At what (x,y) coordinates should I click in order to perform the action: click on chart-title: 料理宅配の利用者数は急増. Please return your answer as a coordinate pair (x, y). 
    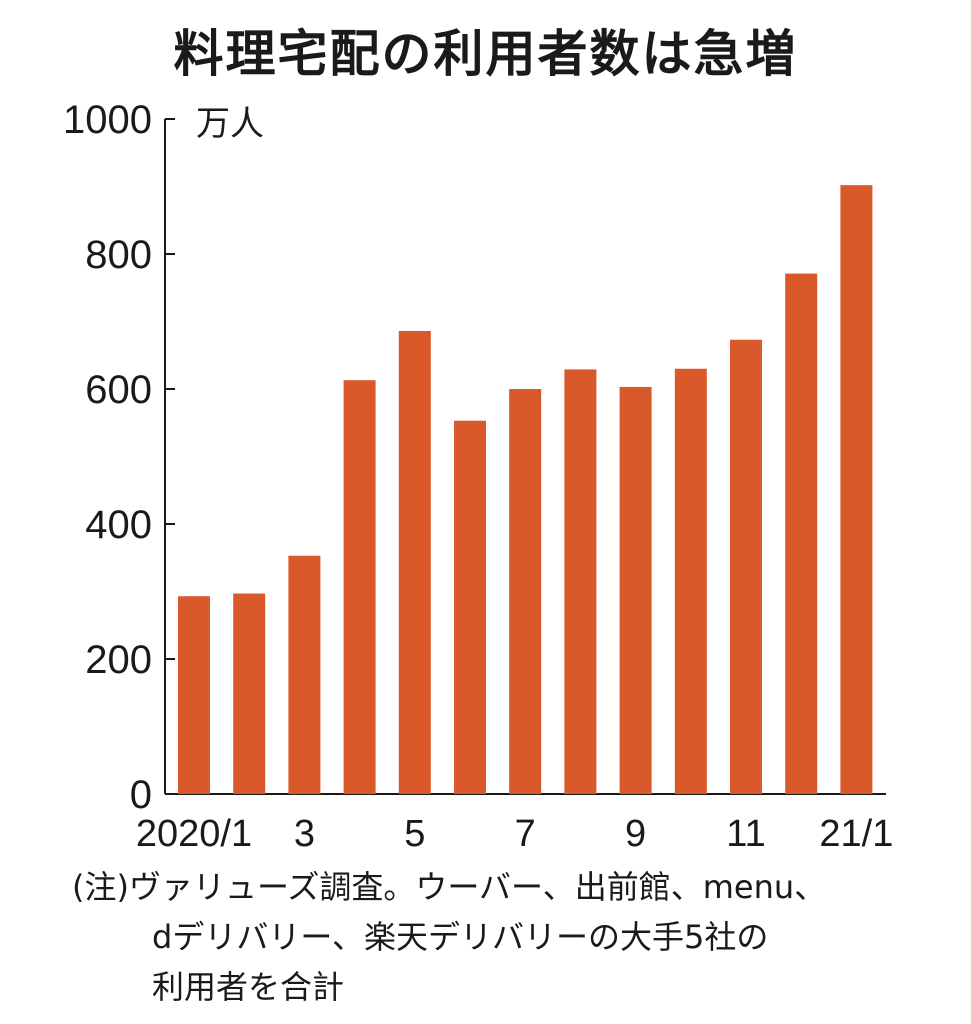
    Looking at the image, I should click on (485, 54).